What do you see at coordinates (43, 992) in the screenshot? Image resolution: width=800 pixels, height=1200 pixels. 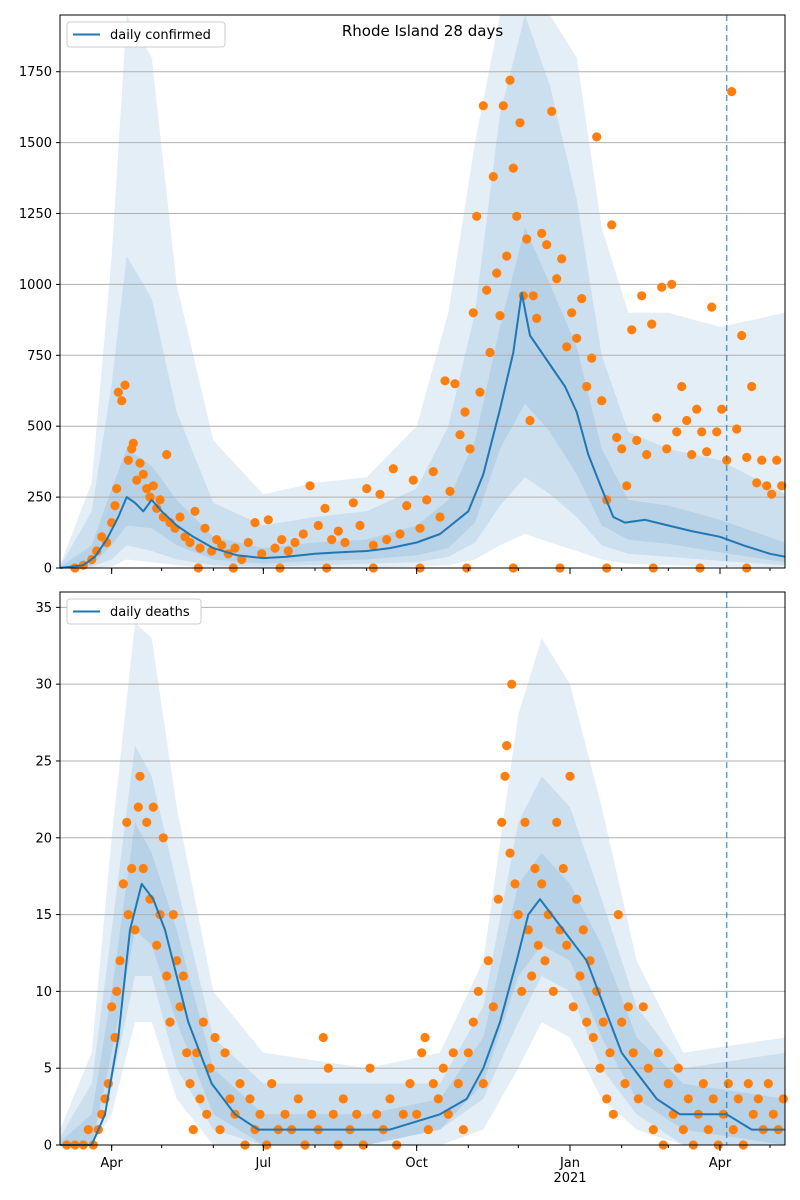 I see `y-tick-label: 10` at bounding box center [43, 992].